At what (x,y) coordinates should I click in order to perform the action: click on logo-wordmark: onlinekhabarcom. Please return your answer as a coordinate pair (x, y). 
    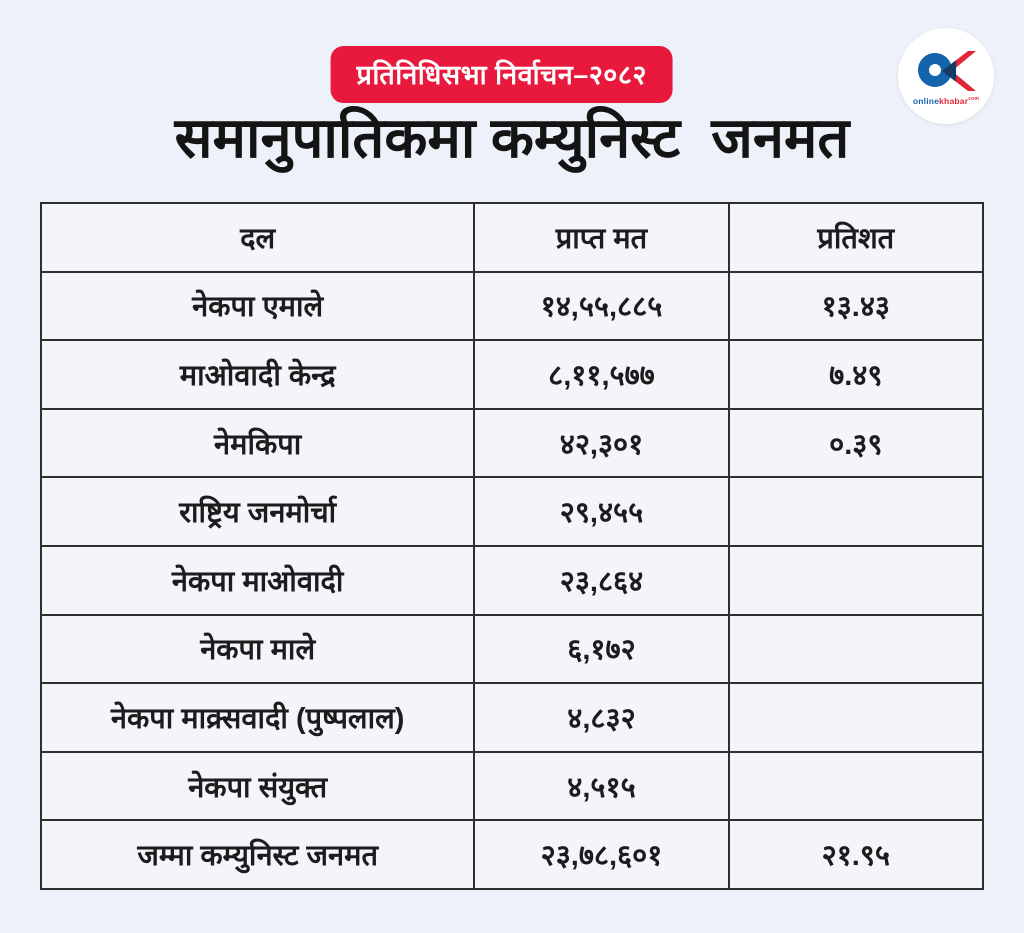
    Looking at the image, I should click on (946, 101).